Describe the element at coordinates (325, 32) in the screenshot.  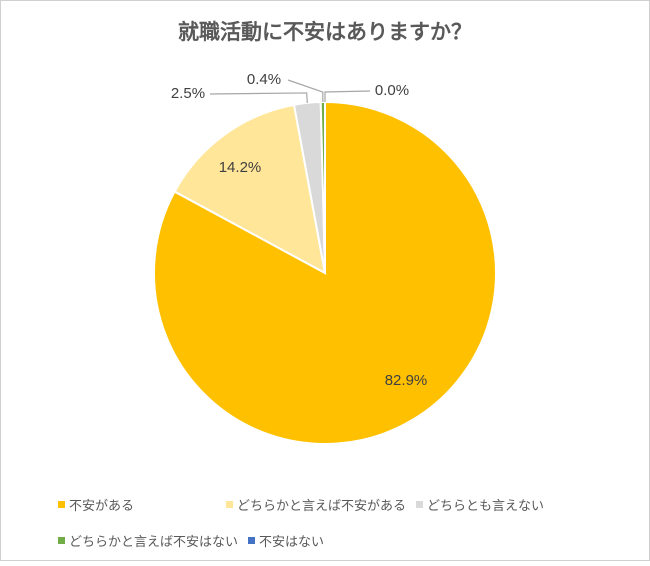
I see `chart-title: 就職活動に不安はありますか？` at that location.